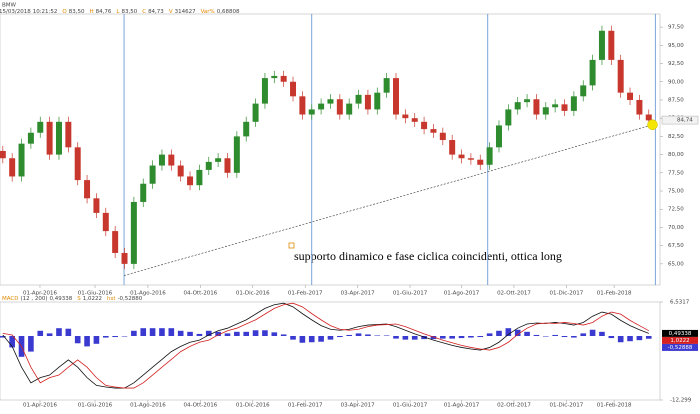 Image resolution: width=700 pixels, height=414 pixels. I want to click on x-tick-label: 01-Dic-2016, so click(253, 406).